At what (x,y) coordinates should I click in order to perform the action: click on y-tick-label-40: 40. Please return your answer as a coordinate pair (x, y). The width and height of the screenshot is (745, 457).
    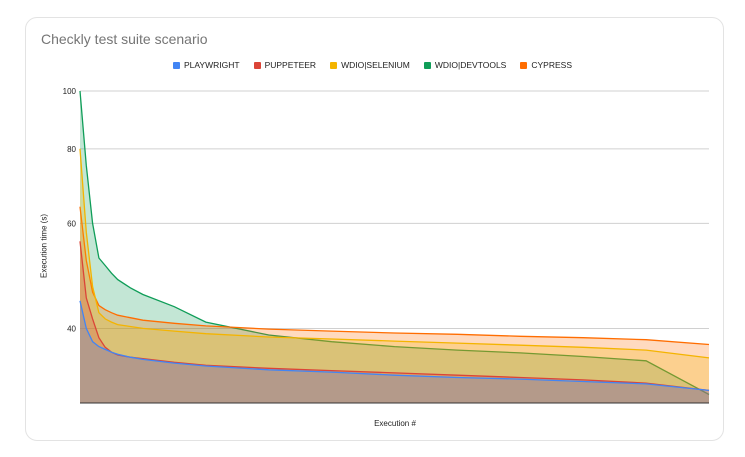
    Looking at the image, I should click on (71, 328).